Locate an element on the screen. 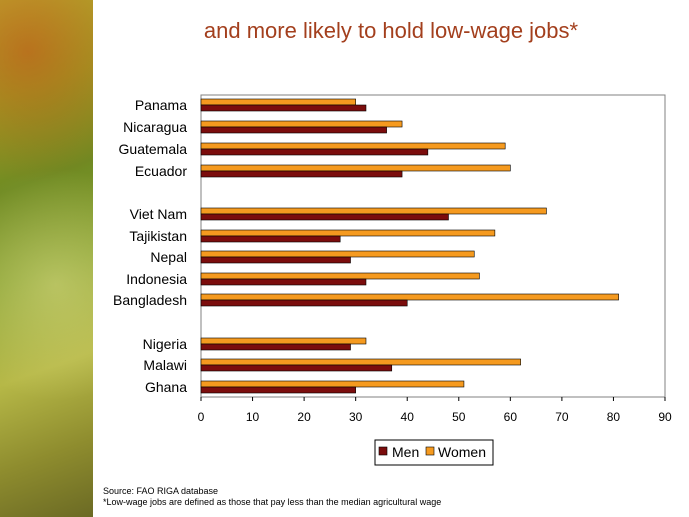  category-label: Indonesia is located at coordinates (156, 279).